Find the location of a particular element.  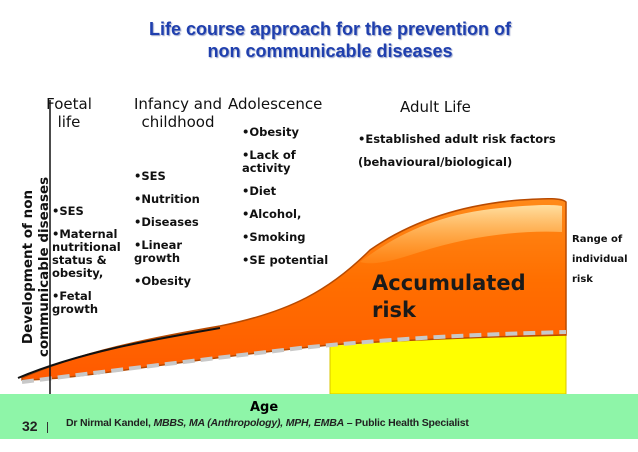

factor-item: •Linear growth is located at coordinates (158, 251).